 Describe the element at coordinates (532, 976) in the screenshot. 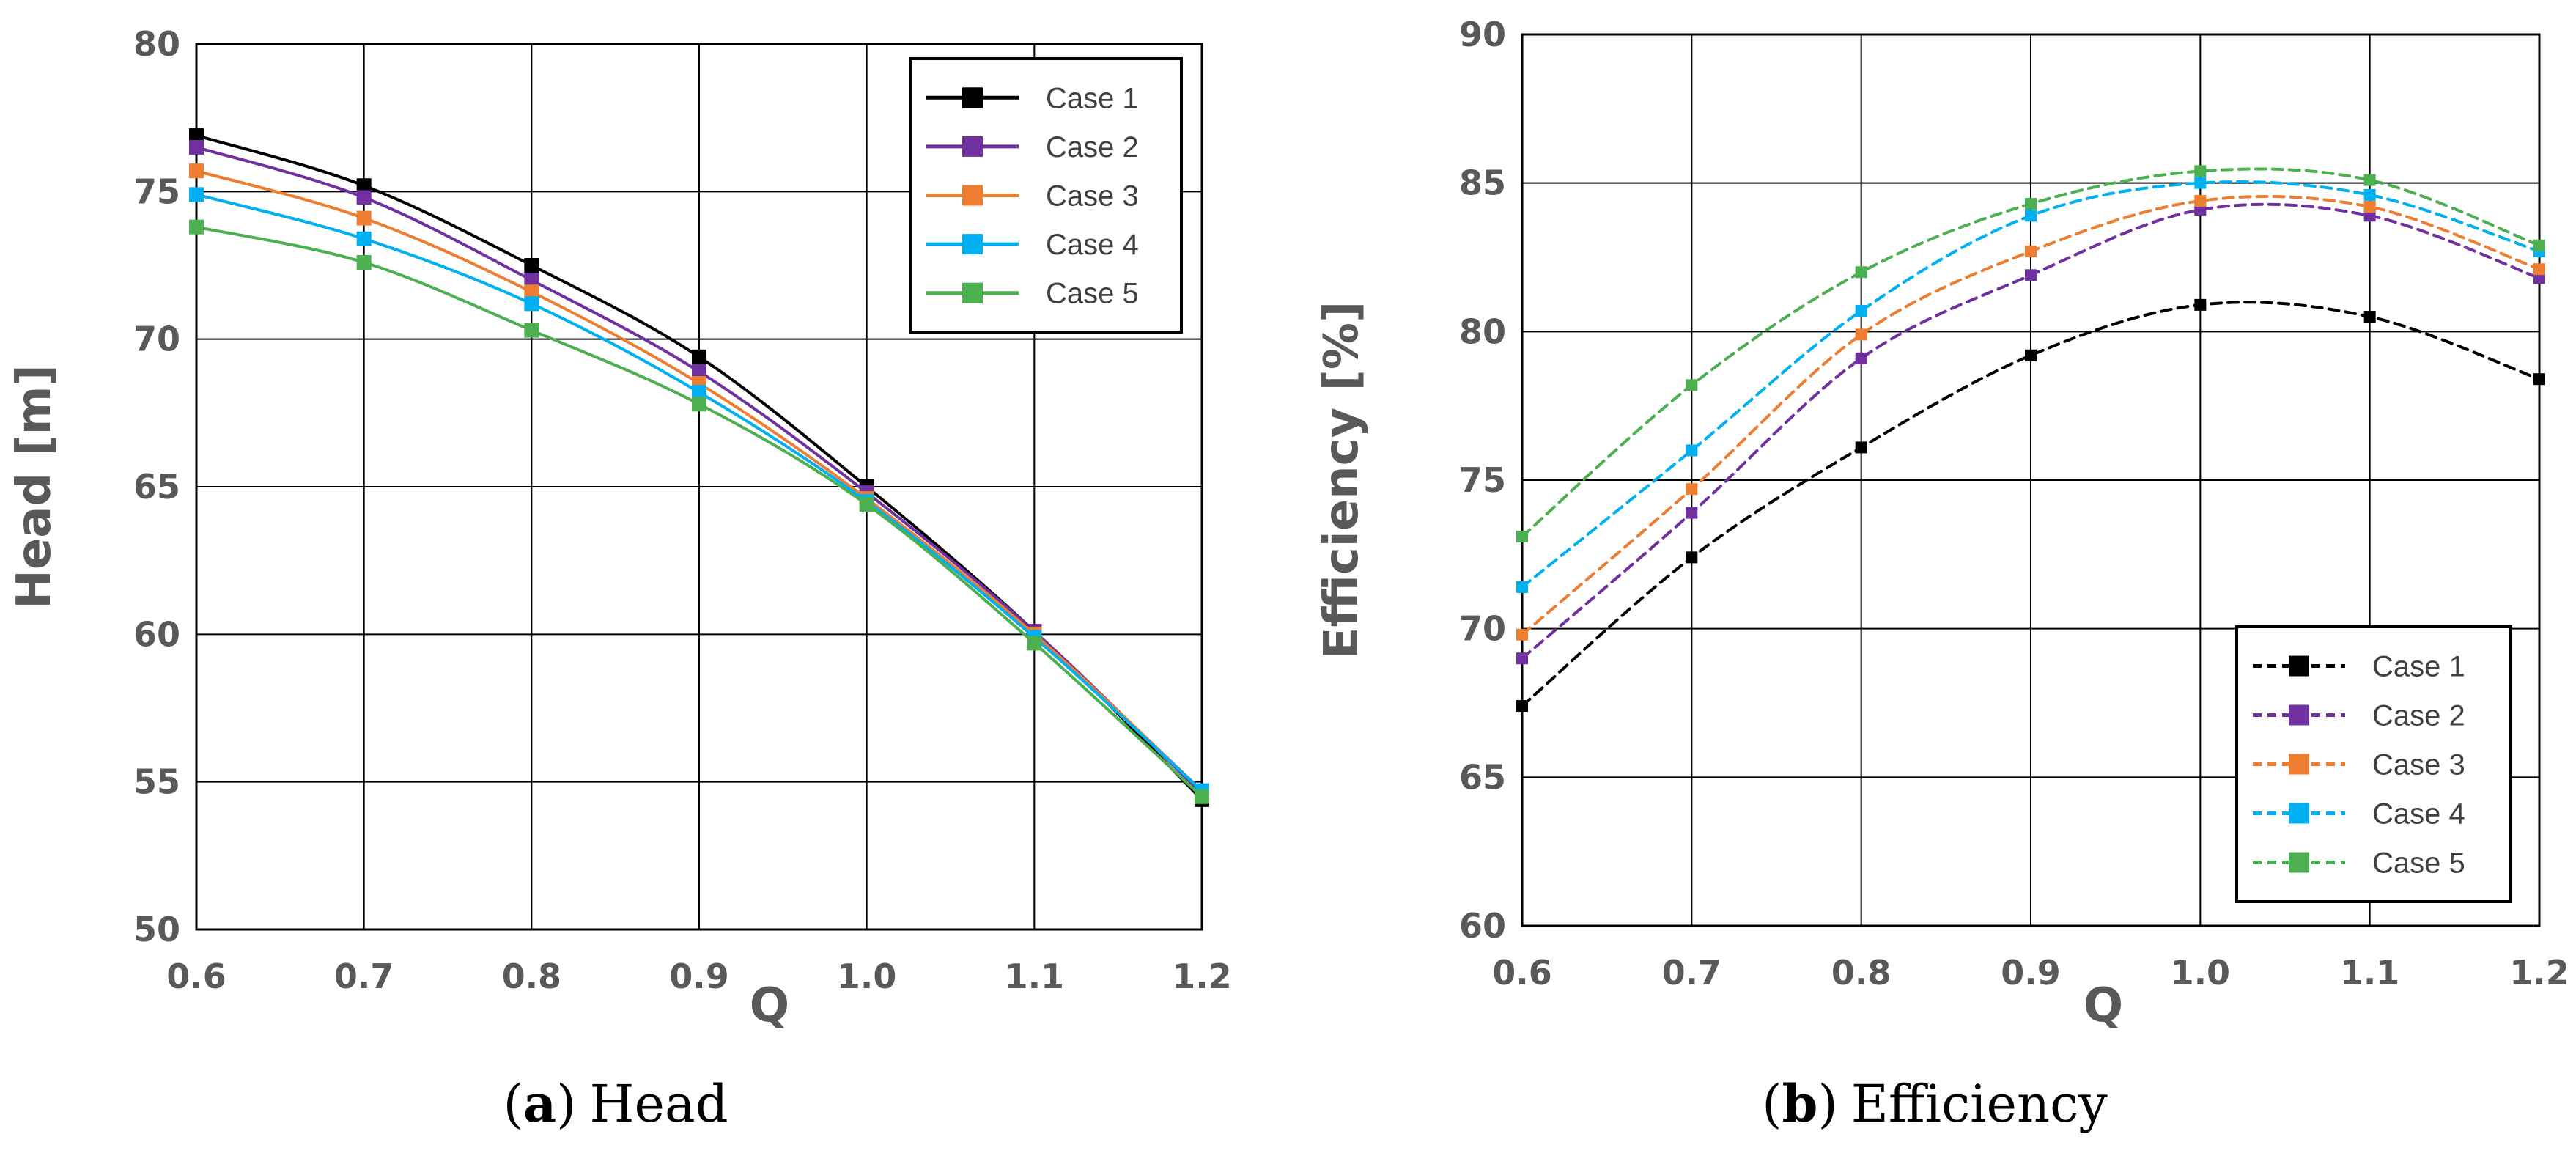

I see `x-tick-label: 0.8` at that location.